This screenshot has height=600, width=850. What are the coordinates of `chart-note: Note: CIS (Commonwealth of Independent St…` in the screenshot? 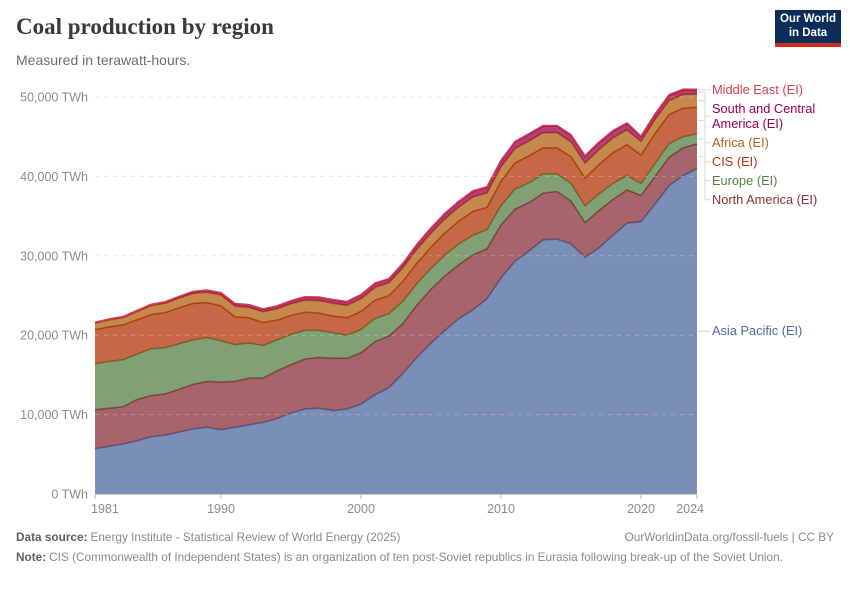 It's located at (425, 558).